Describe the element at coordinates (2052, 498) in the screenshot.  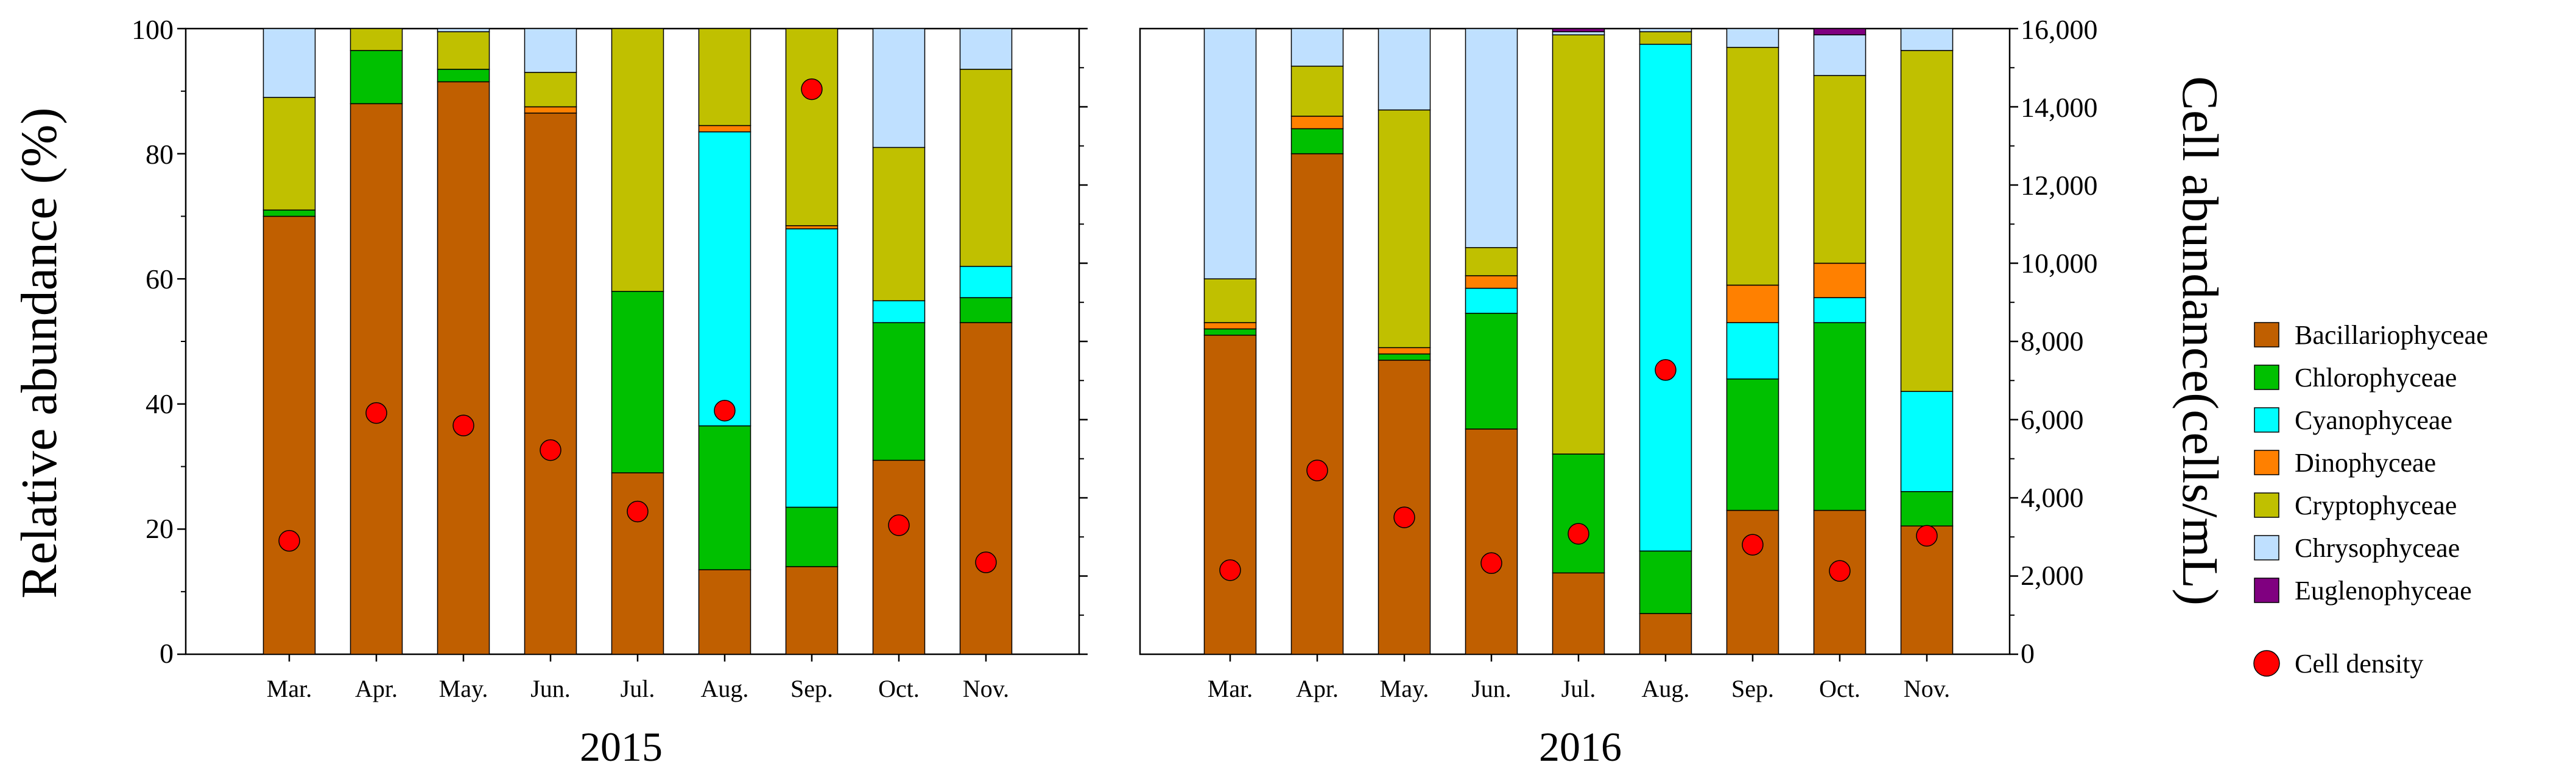
I see `right-tick-label: 4,000` at that location.